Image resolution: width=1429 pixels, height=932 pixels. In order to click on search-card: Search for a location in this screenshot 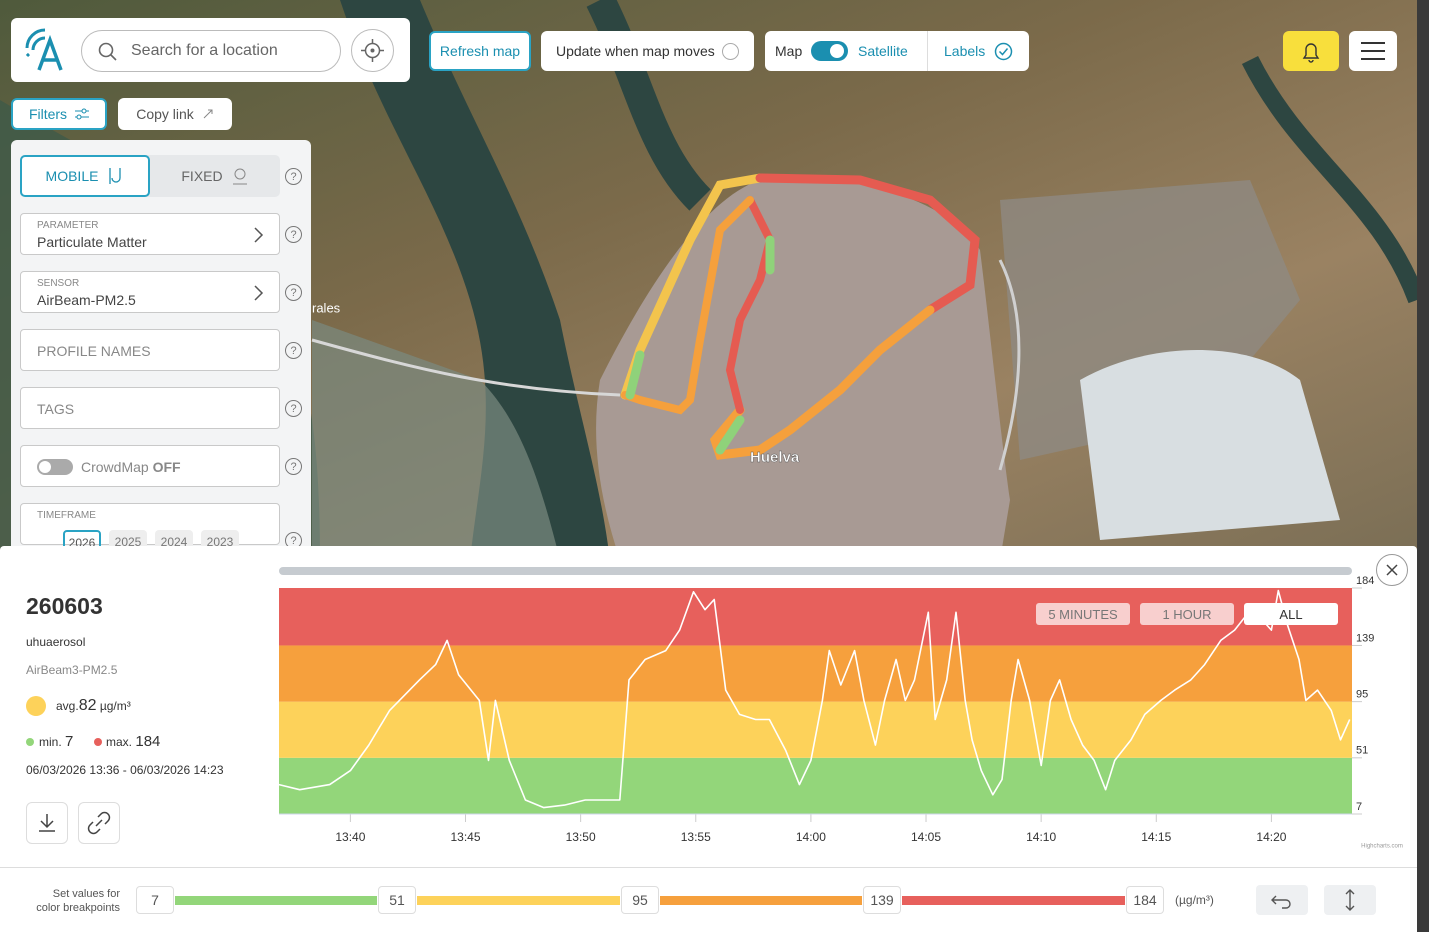, I will do `click(210, 50)`.